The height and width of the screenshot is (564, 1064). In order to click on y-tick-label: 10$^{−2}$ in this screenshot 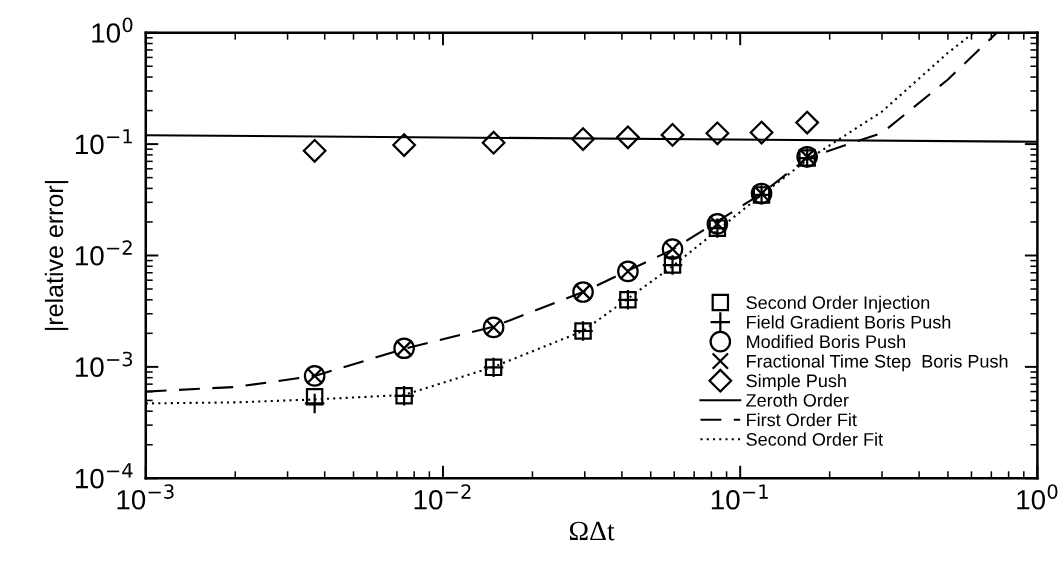, I will do `click(103, 253)`.